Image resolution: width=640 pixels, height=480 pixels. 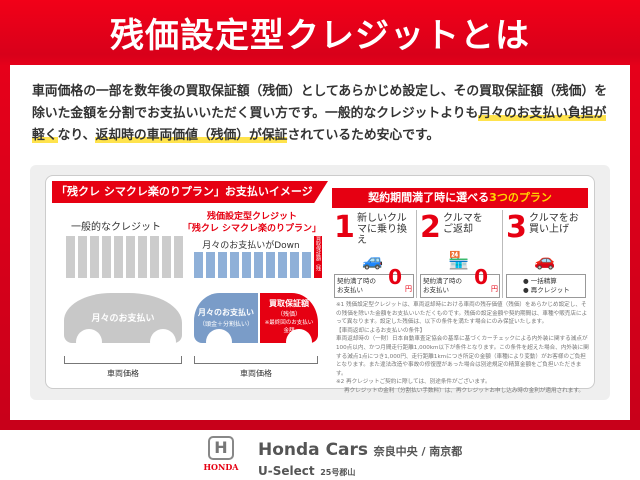 What do you see at coordinates (191, 135) in the screenshot?
I see `intro-highlight: 返却時の車両価値（残価）が保証` at bounding box center [191, 135].